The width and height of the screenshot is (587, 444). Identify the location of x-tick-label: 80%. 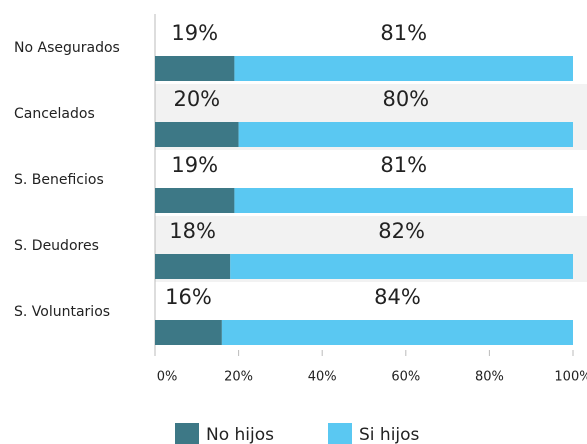
(489, 377).